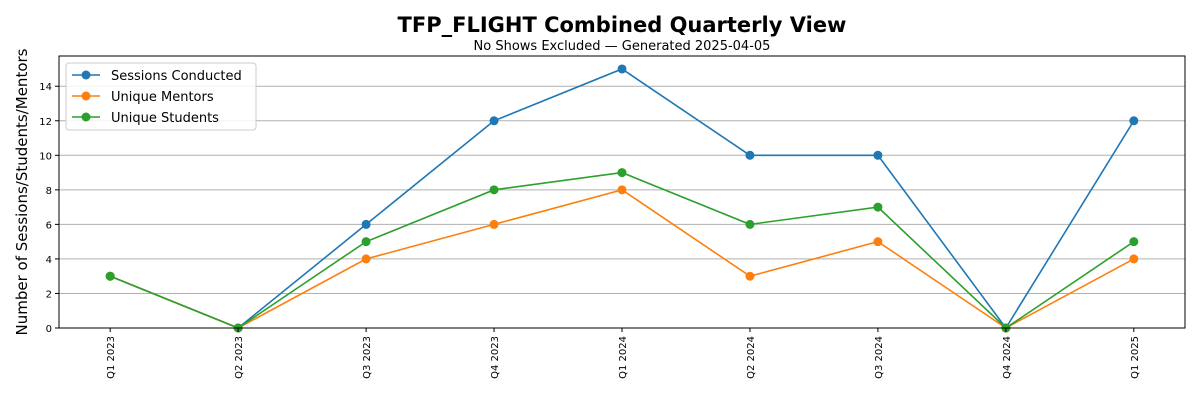  I want to click on chart-subtitle: No Shows Excluded — Generated 2025-04-05, so click(622, 46).